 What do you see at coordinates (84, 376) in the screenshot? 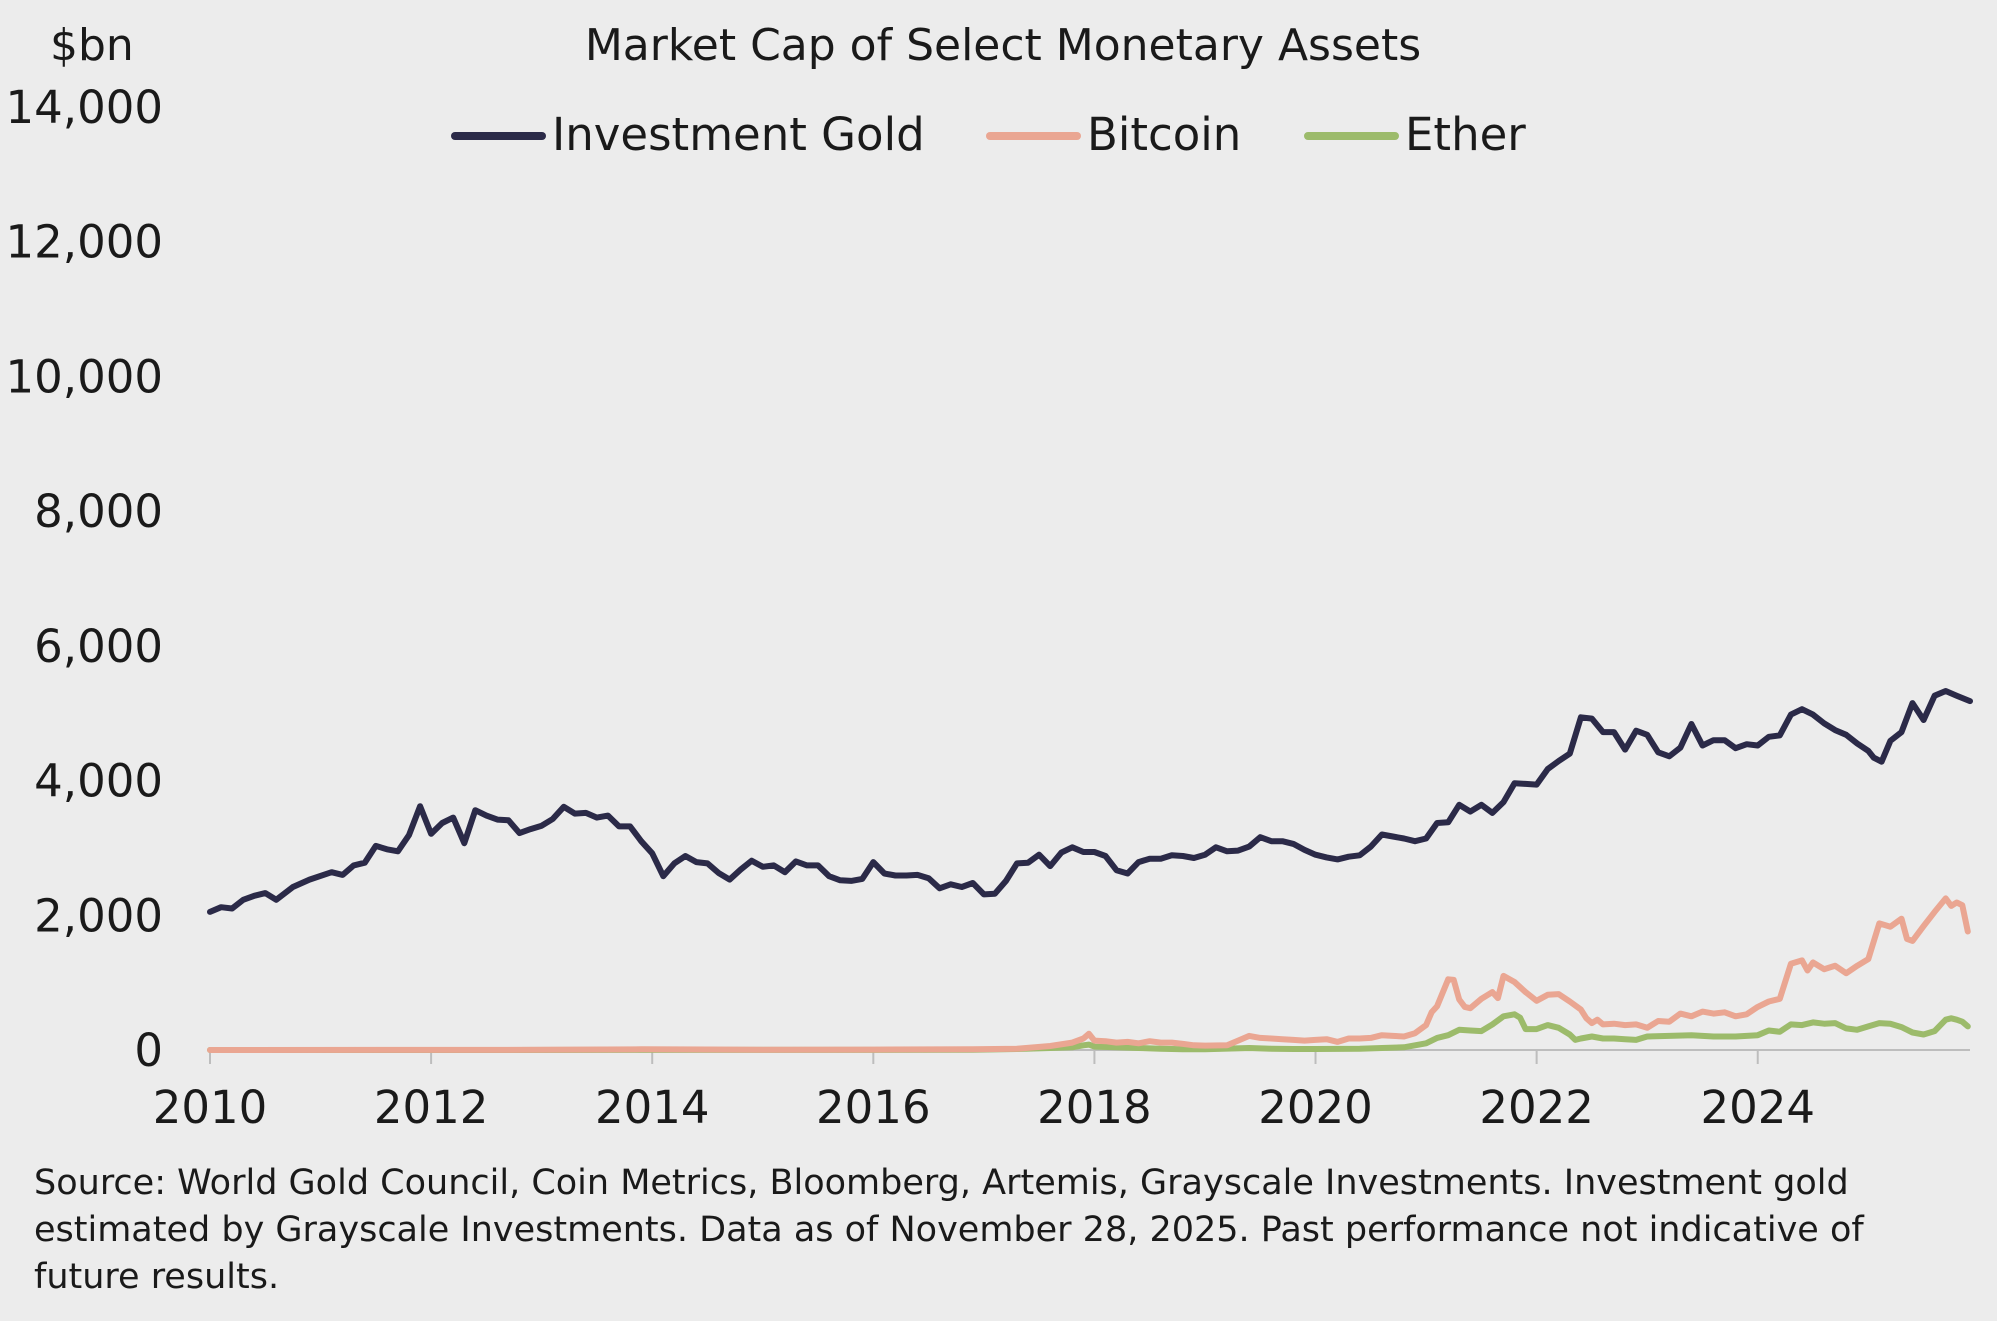
I see `y-tick-label: 10,000` at bounding box center [84, 376].